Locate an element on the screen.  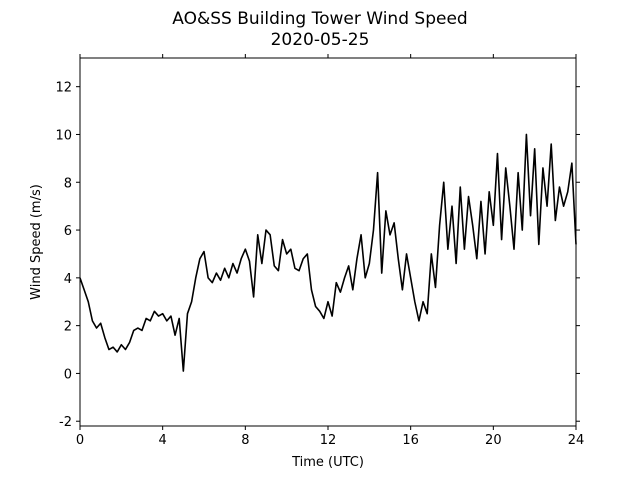
chart-title: AO&SS Building Tower Wind Speed is located at coordinates (319, 19).